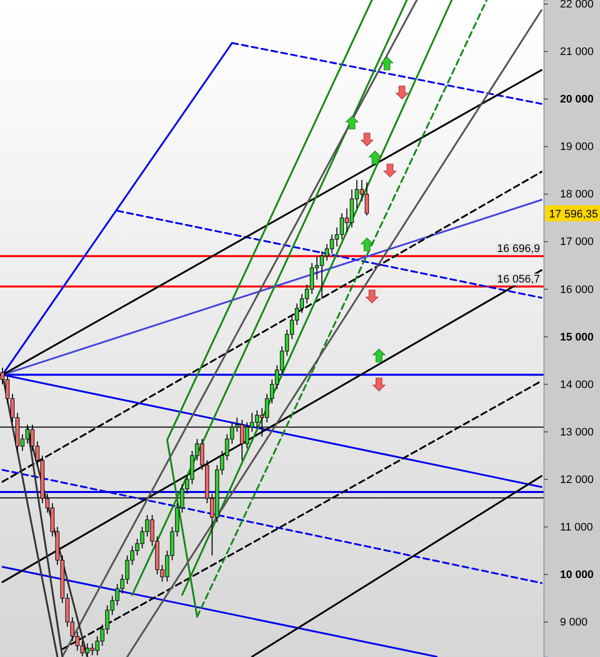  I want to click on text: 17 596,35, so click(573, 214).